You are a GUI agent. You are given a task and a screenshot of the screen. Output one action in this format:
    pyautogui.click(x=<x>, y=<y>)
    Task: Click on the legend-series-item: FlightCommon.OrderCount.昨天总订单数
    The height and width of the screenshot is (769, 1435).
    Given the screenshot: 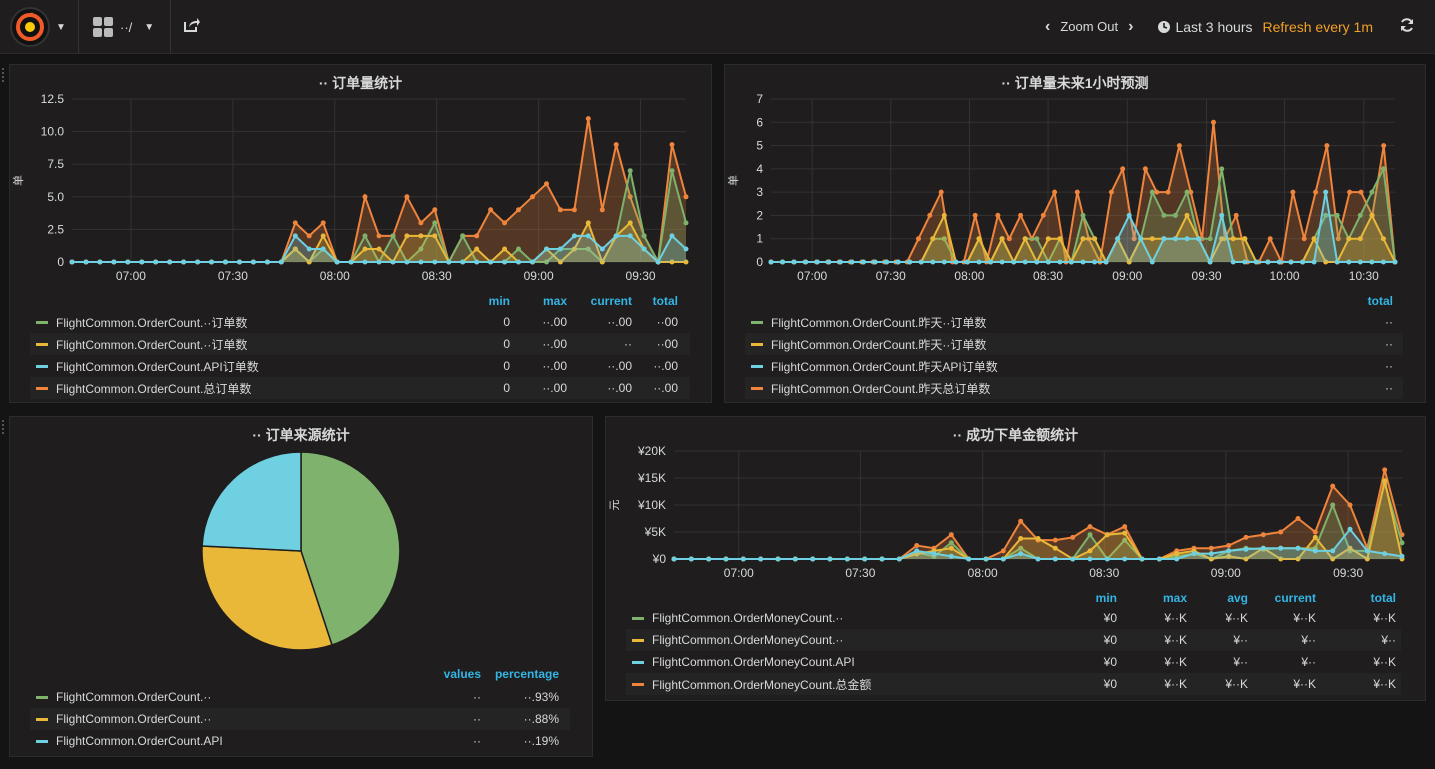 What is the action you would take?
    pyautogui.click(x=1074, y=388)
    